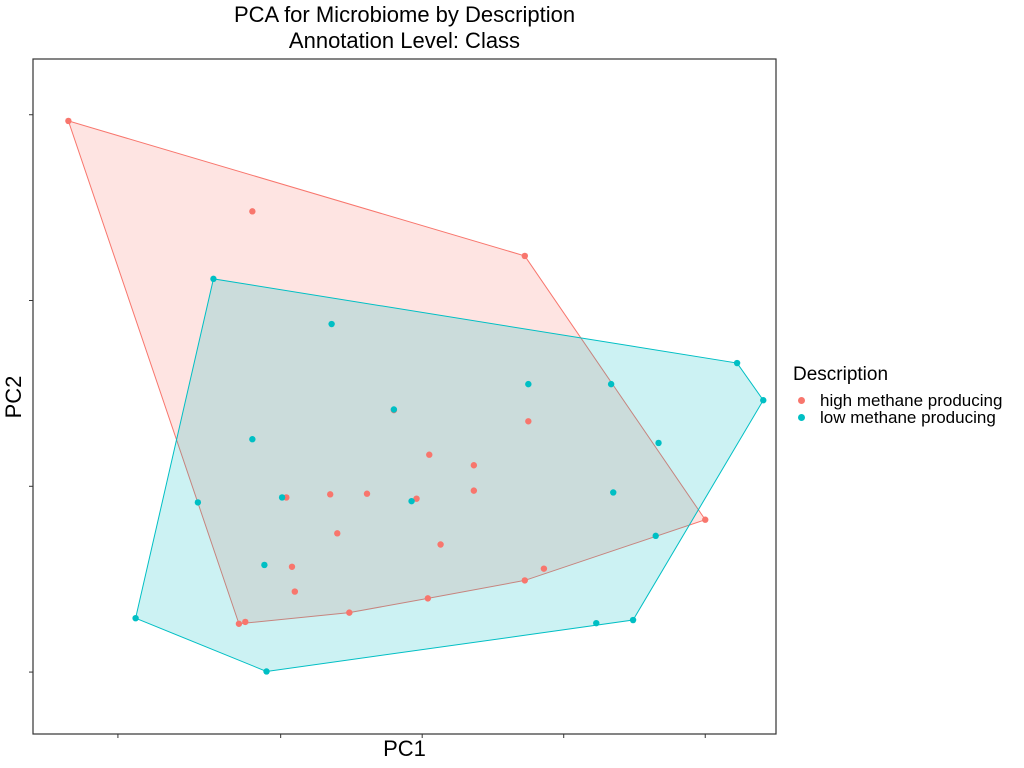  Describe the element at coordinates (908, 417) in the screenshot. I see `legend-label-low: low methane producing` at that location.